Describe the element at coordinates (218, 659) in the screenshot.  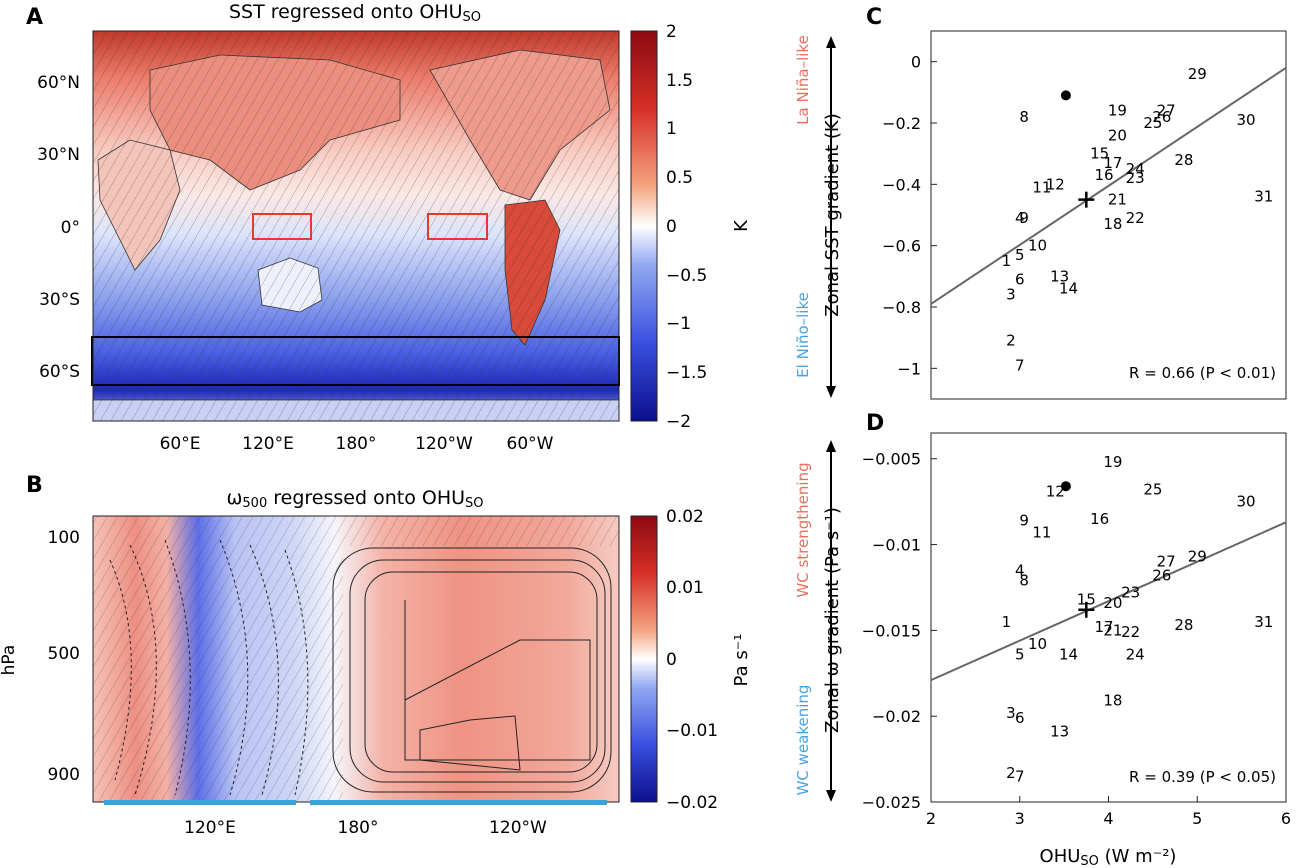
I see `omega-hatching` at that location.